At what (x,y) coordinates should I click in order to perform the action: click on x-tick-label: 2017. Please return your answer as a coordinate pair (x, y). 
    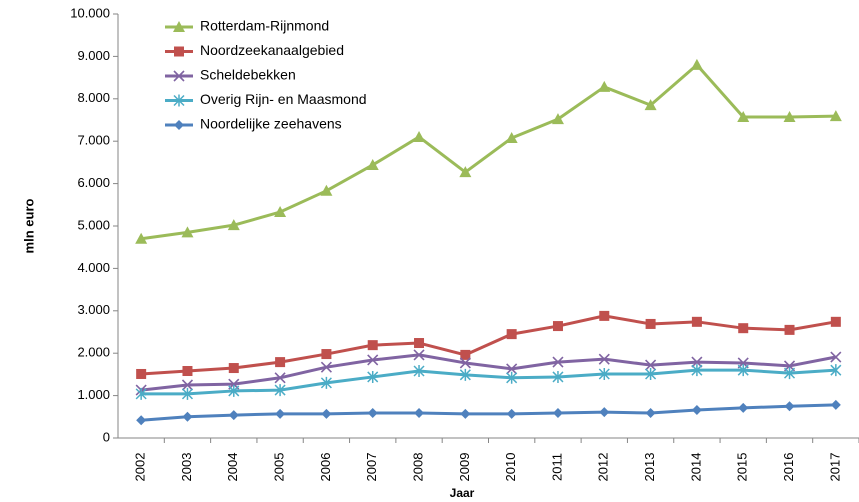
    Looking at the image, I should click on (834, 467).